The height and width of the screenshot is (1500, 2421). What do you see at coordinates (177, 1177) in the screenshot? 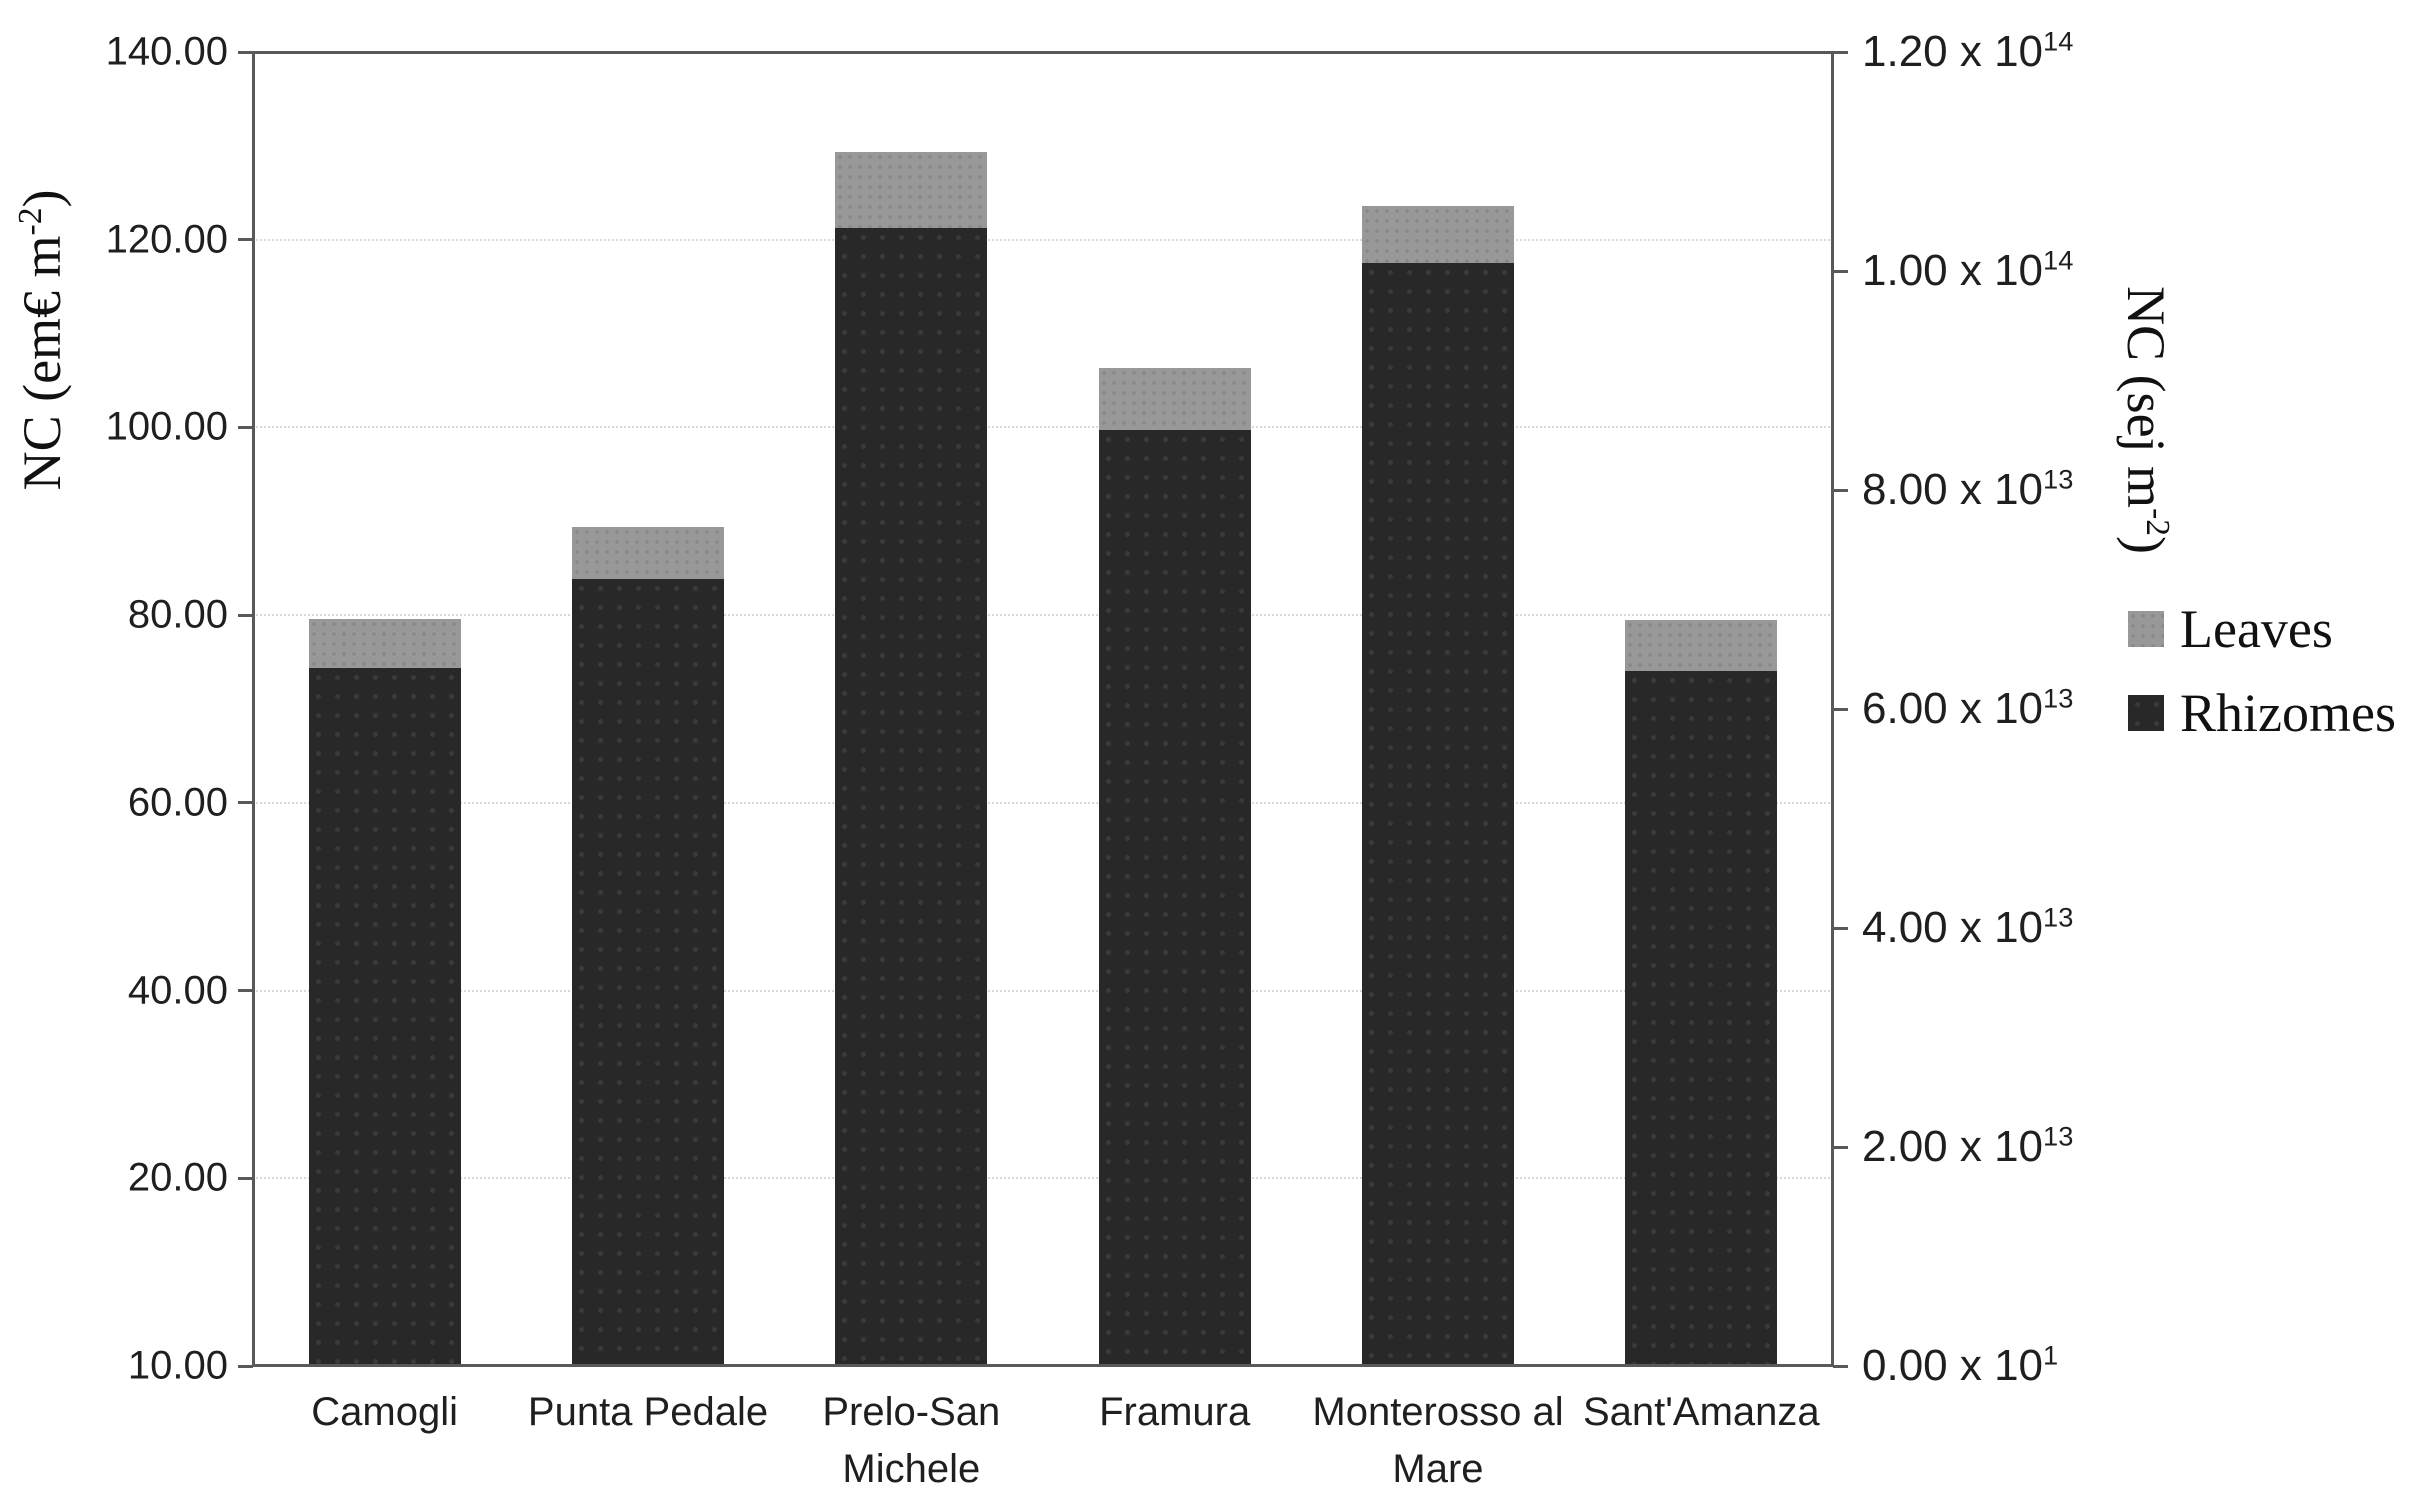
I see `left-axis-tick-label: 20.00` at bounding box center [177, 1177].